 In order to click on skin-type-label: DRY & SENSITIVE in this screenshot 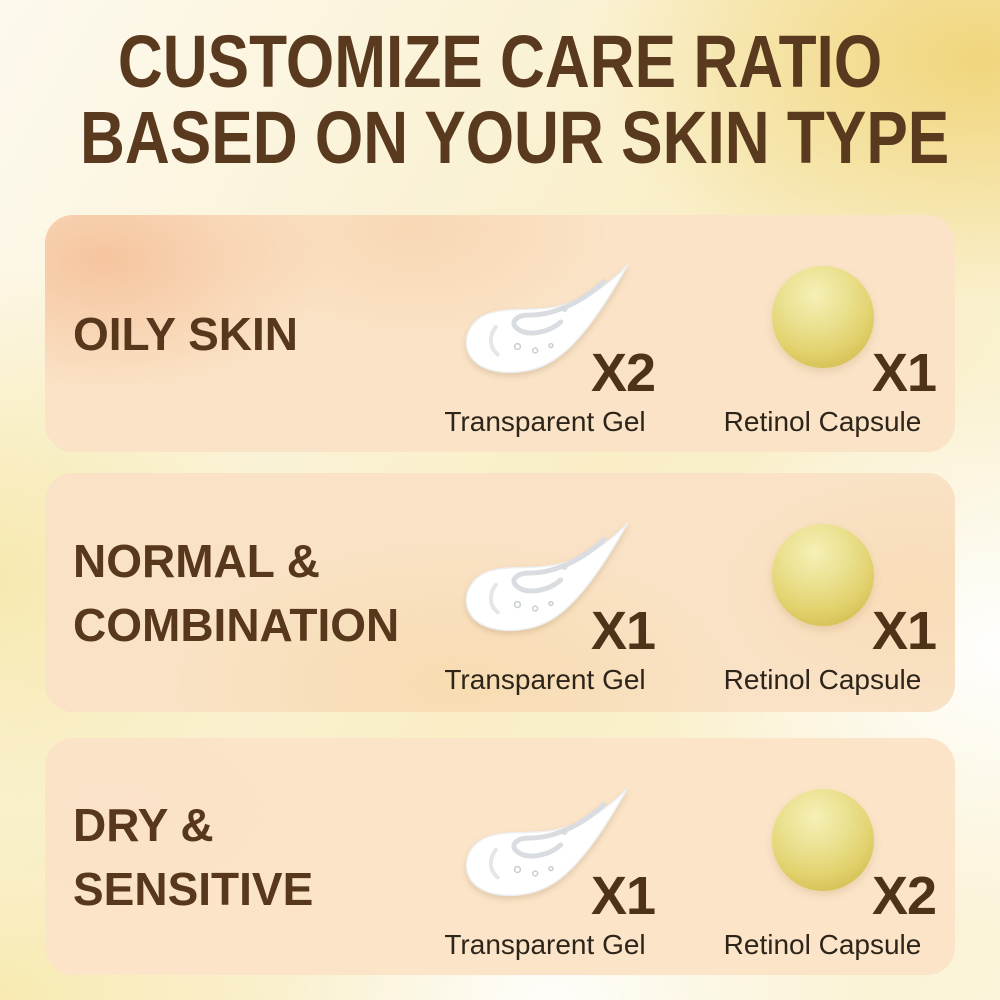, I will do `click(258, 856)`.